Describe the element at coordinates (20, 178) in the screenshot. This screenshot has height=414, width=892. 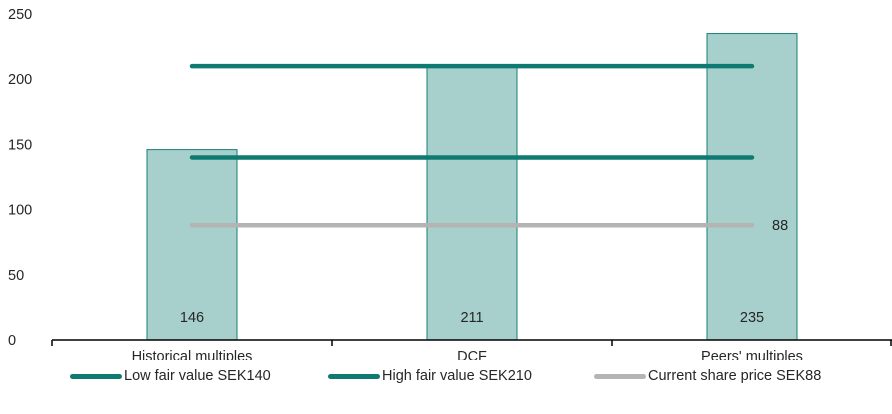
I see `y-axis: 0 50 100 150 200 250` at that location.